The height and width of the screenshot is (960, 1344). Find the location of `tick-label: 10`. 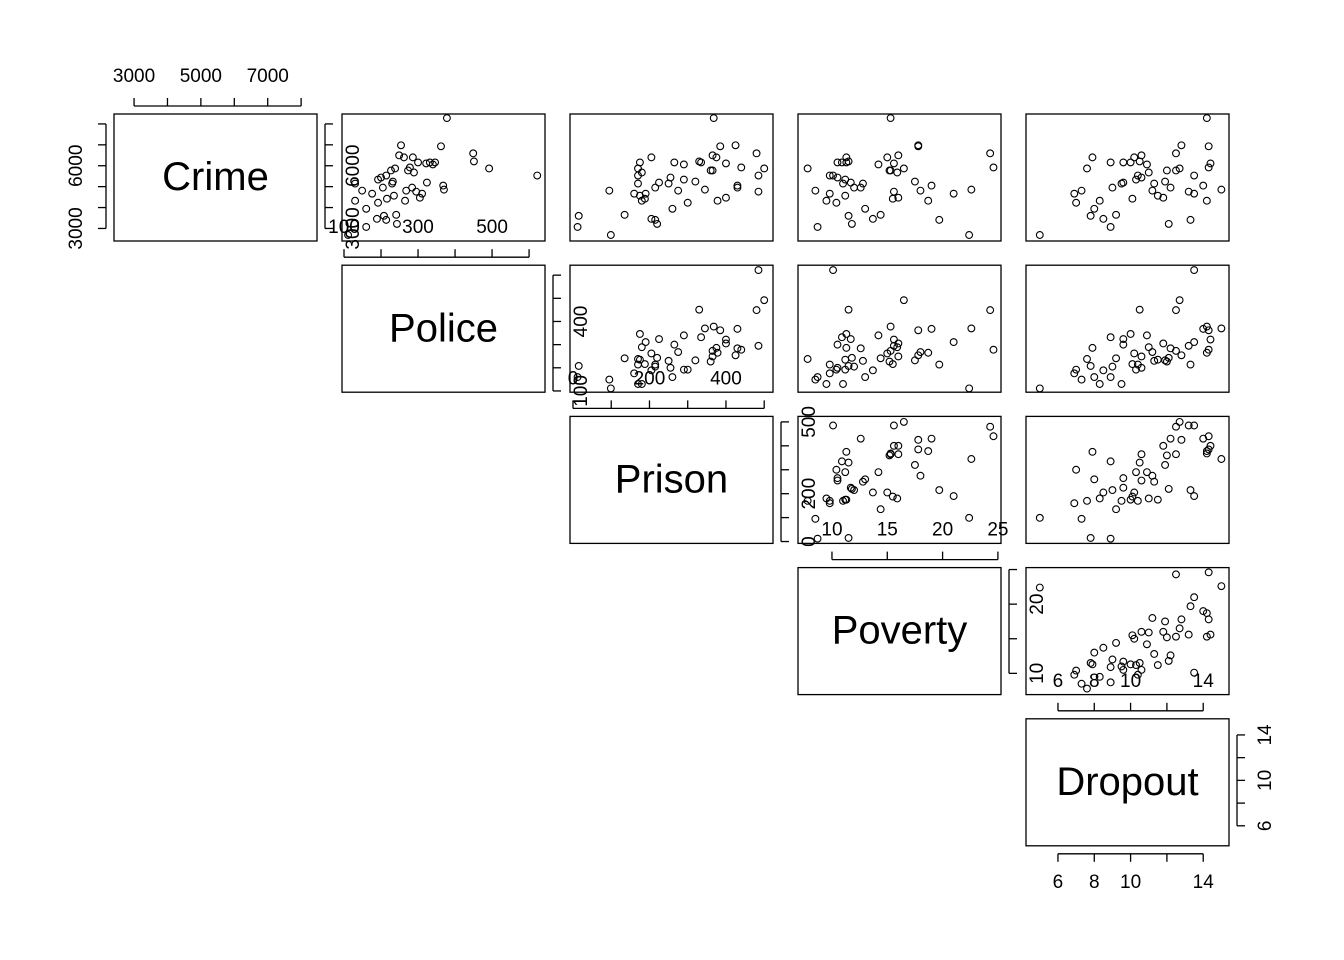

tick-label: 10 is located at coordinates (1037, 673).